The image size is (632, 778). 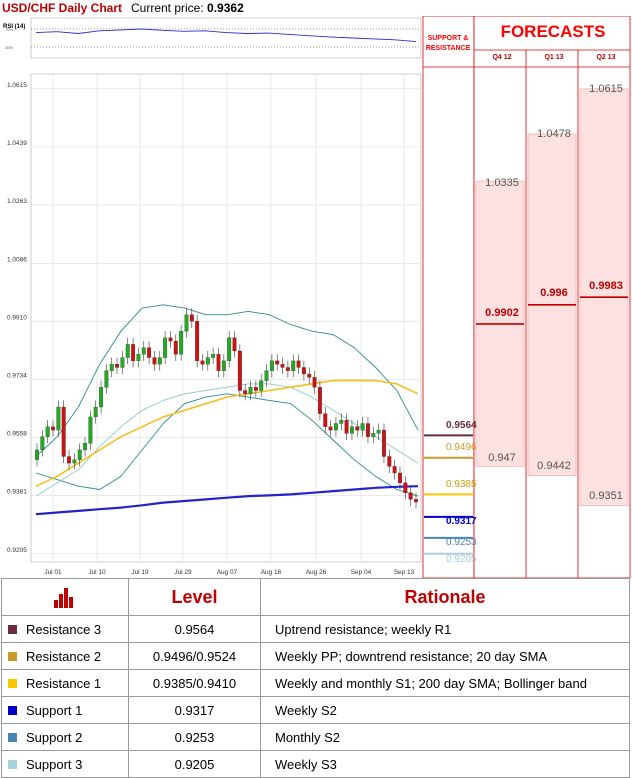 I want to click on quarter-header-q4: Q4 12, so click(x=502, y=57).